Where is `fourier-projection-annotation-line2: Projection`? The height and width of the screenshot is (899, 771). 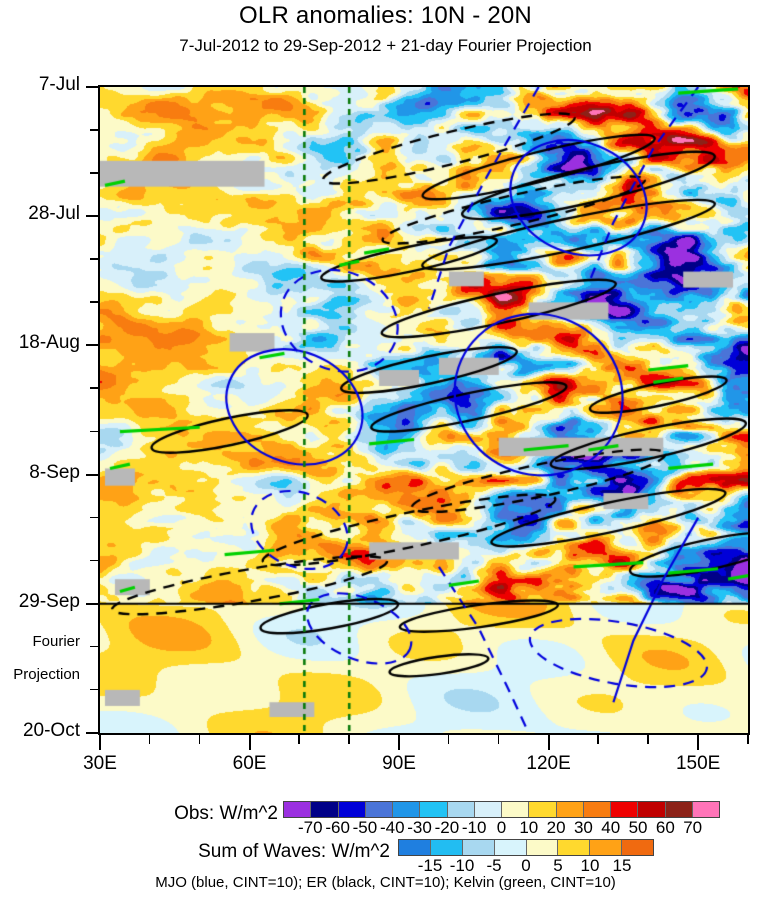 fourier-projection-annotation-line2: Projection is located at coordinates (46, 674).